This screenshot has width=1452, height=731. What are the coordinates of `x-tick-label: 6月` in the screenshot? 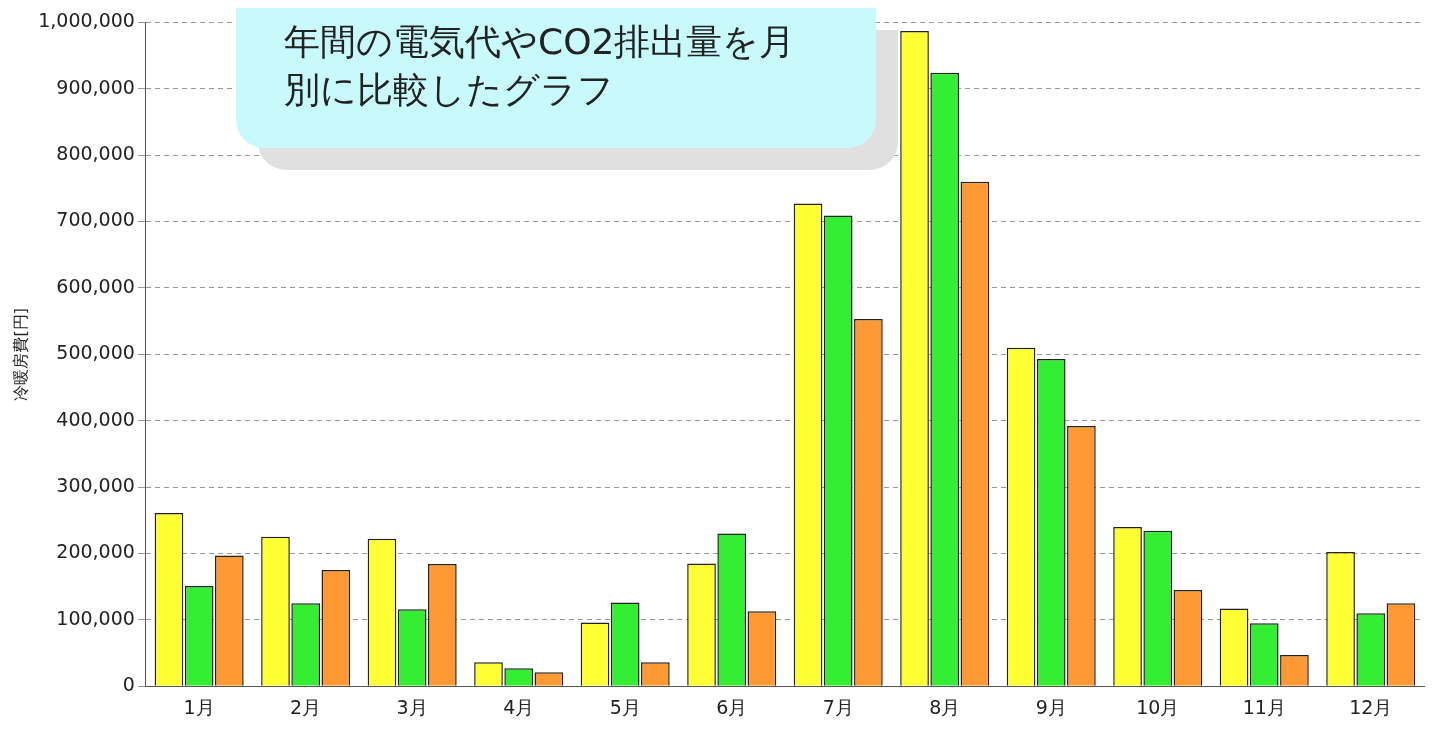 It's located at (732, 706).